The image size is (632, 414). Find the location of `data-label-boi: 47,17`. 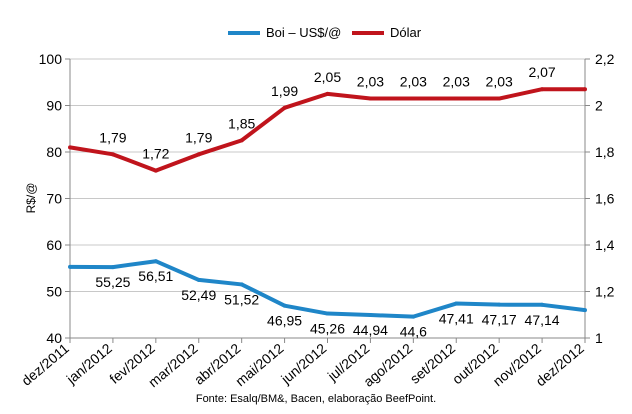

data-label-boi: 47,17 is located at coordinates (499, 320).